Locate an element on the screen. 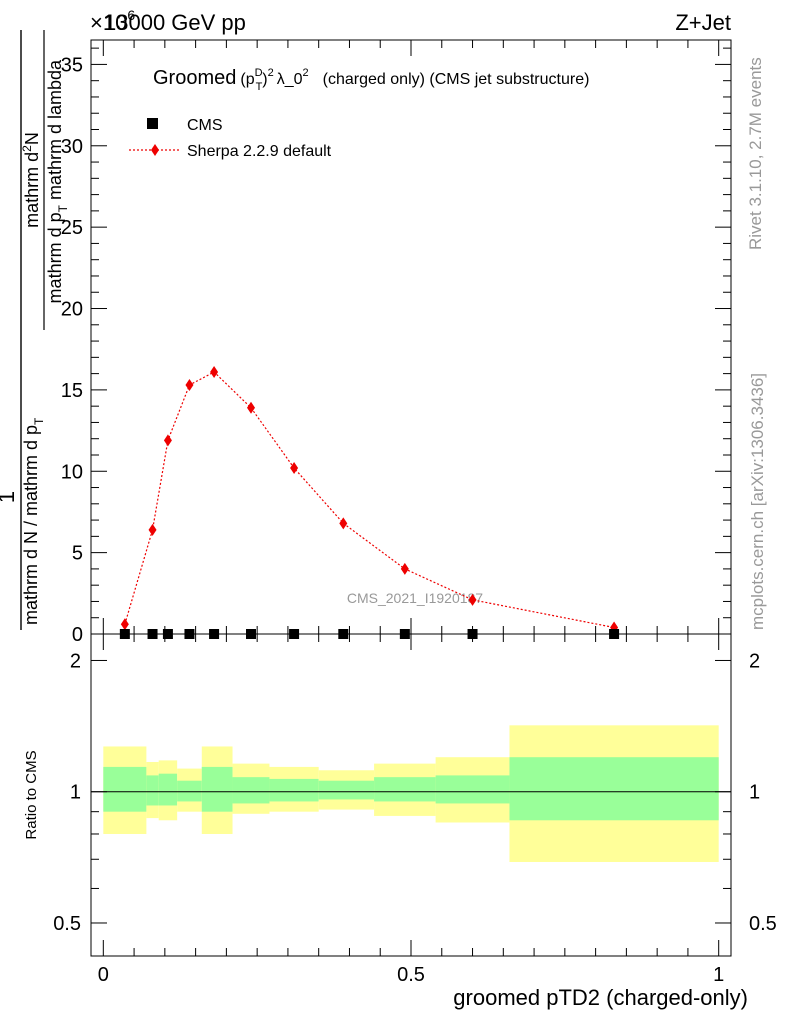 This screenshot has width=786, height=1029. ratio-y-tick-label-right: 1 is located at coordinates (754, 793).